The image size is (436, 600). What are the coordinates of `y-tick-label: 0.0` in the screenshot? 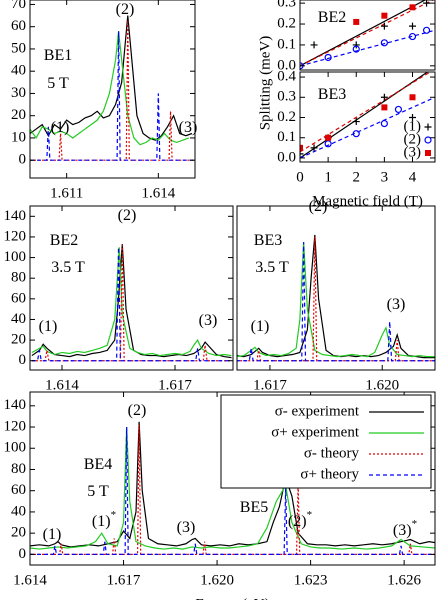 It's located at (286, 65).